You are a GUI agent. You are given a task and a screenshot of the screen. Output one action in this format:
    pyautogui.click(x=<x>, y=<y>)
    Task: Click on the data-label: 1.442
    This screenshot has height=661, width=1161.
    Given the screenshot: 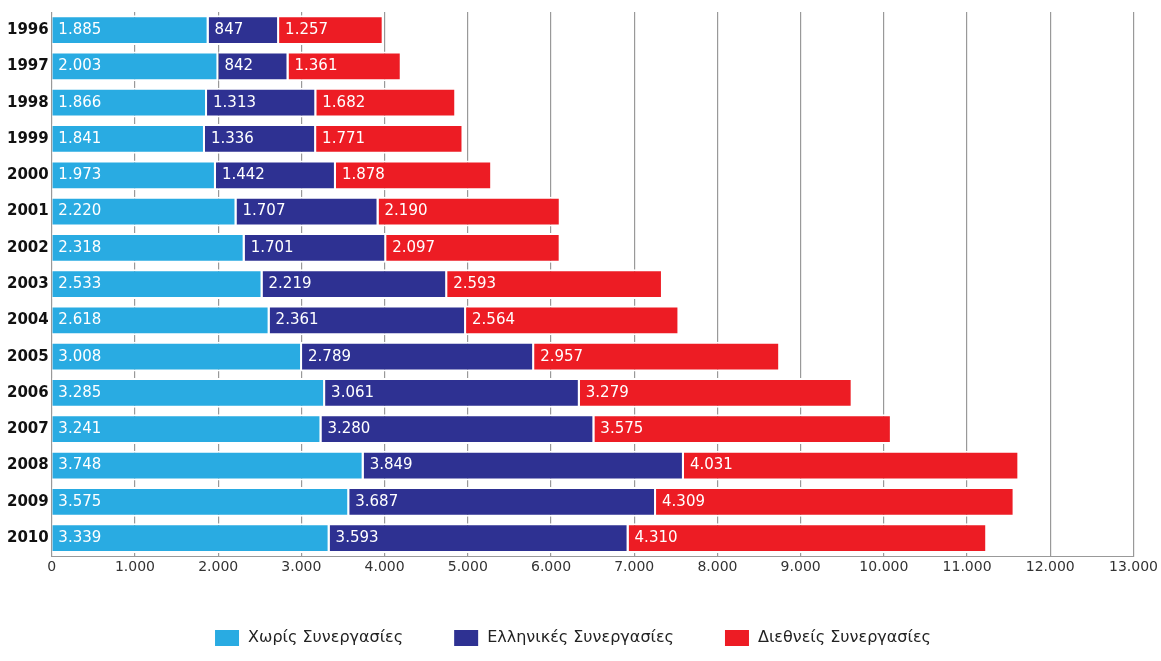 What is the action you would take?
    pyautogui.click(x=243, y=174)
    